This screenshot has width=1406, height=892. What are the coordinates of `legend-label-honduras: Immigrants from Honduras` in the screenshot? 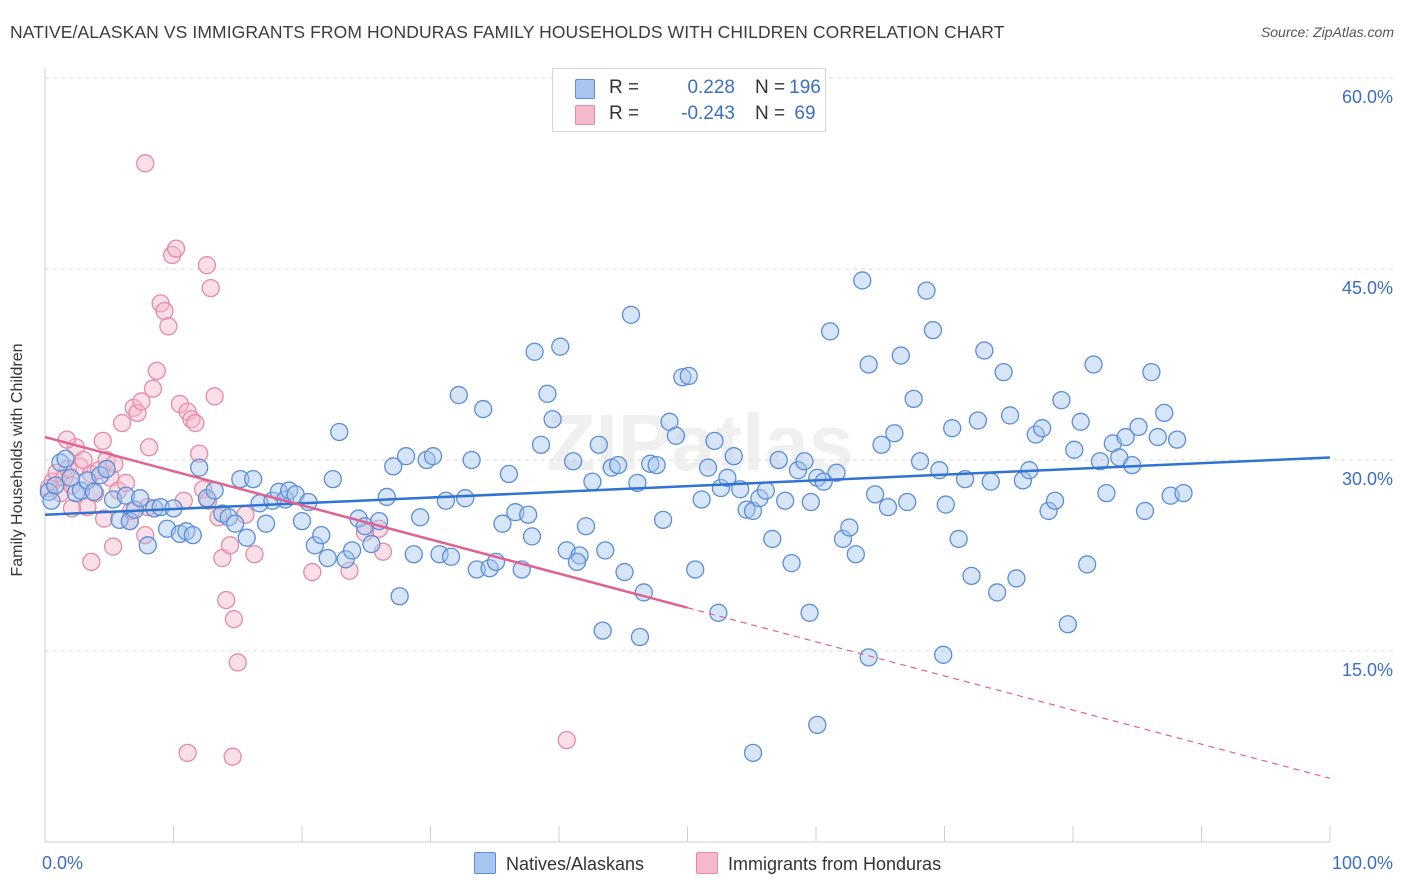 It's located at (835, 864).